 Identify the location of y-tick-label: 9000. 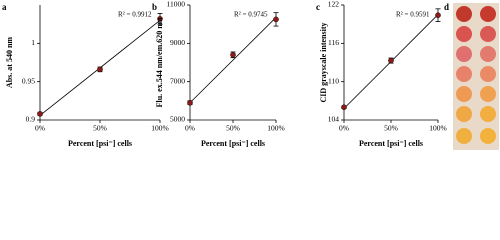
(177, 42).